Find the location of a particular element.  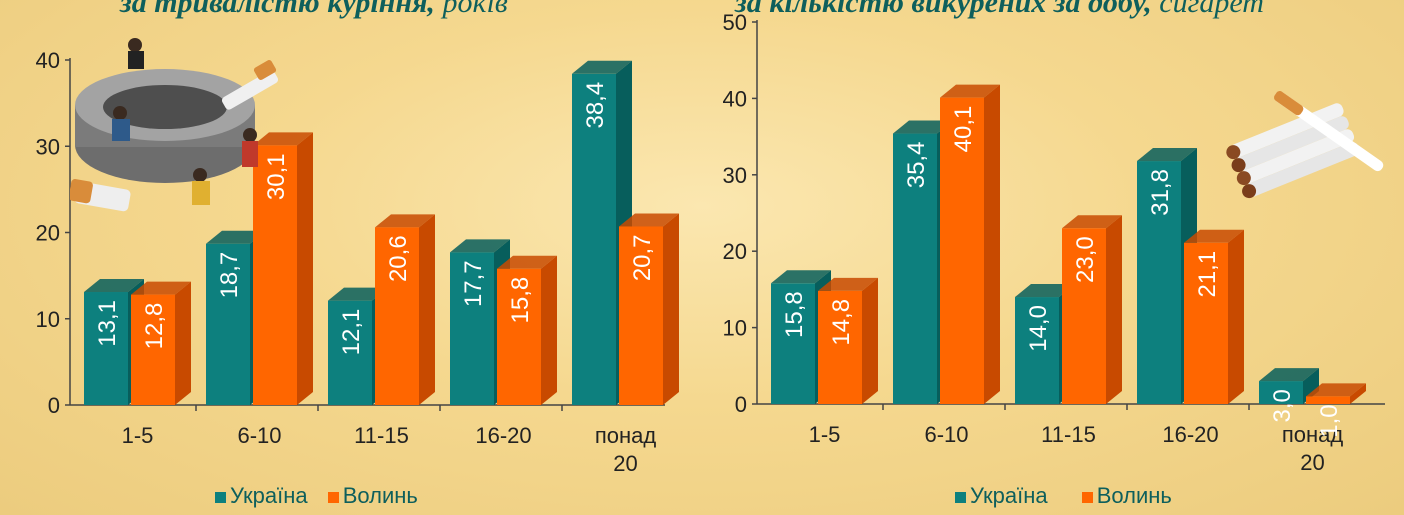

bar-volyn: 30,1 is located at coordinates (283, 268).